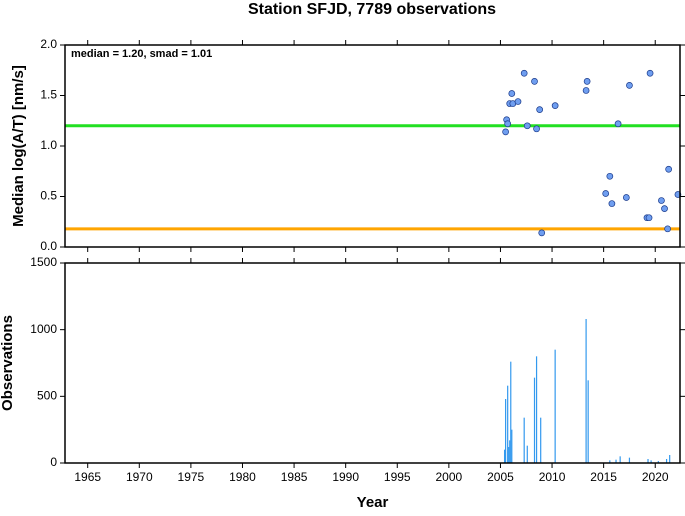 The height and width of the screenshot is (516, 685). What do you see at coordinates (87, 477) in the screenshot?
I see `x-tick-label: 1965` at bounding box center [87, 477].